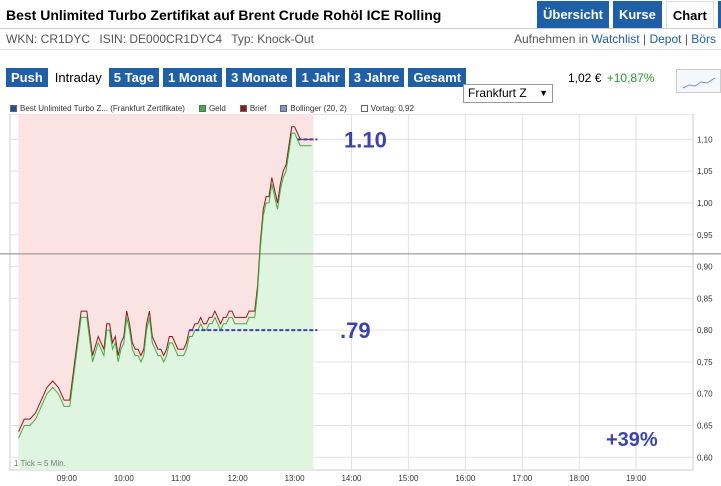 The width and height of the screenshot is (721, 486). I want to click on nav-kurse: Kurse, so click(637, 14).